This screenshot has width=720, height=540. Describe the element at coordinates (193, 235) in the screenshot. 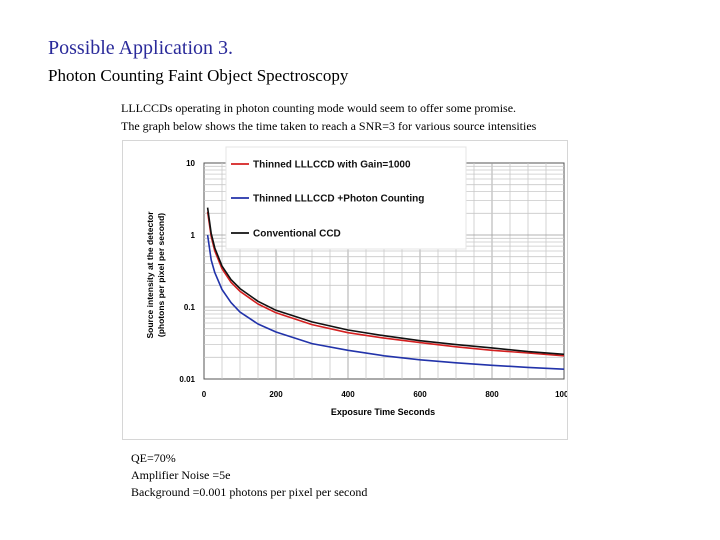

I see `y-tick-label: 1` at that location.